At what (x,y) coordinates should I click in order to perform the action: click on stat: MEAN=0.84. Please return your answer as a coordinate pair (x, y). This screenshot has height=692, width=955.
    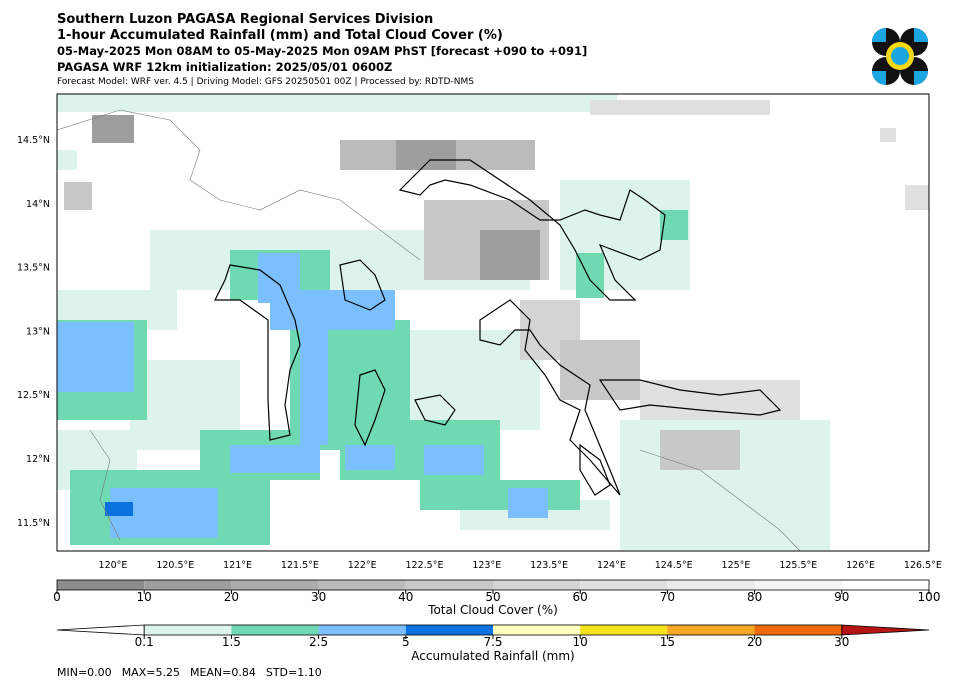
    Looking at the image, I should click on (223, 672).